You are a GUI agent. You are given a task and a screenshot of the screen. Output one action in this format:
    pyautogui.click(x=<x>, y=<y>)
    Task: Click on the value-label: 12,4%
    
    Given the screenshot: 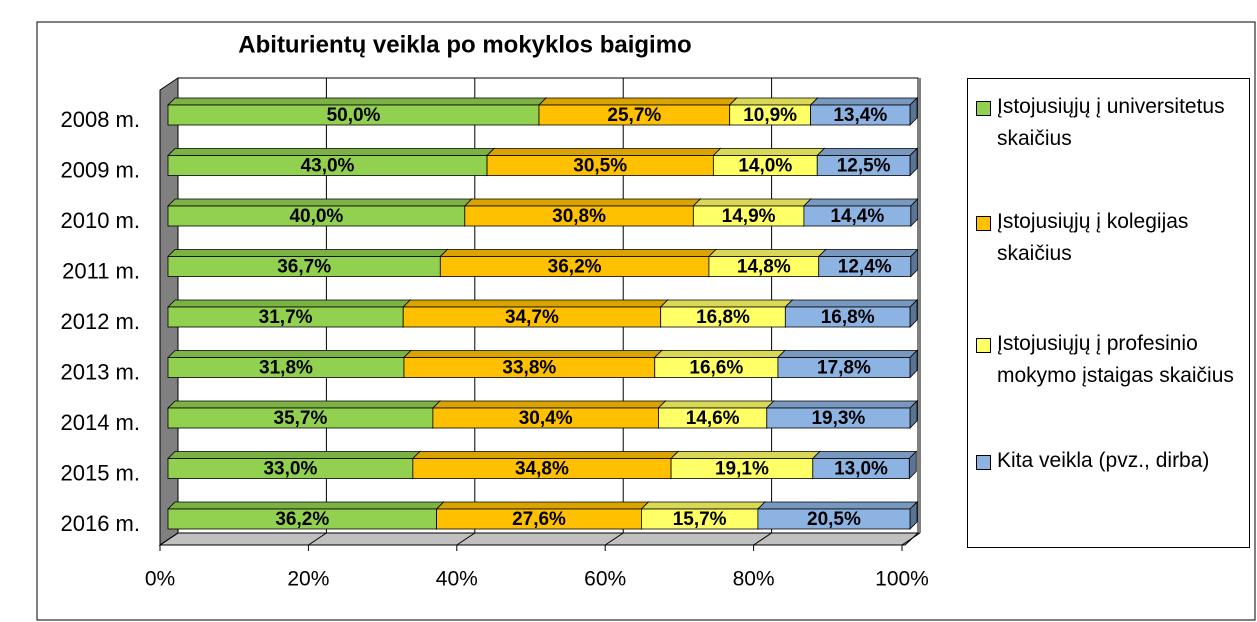 What is the action you would take?
    pyautogui.click(x=865, y=267)
    